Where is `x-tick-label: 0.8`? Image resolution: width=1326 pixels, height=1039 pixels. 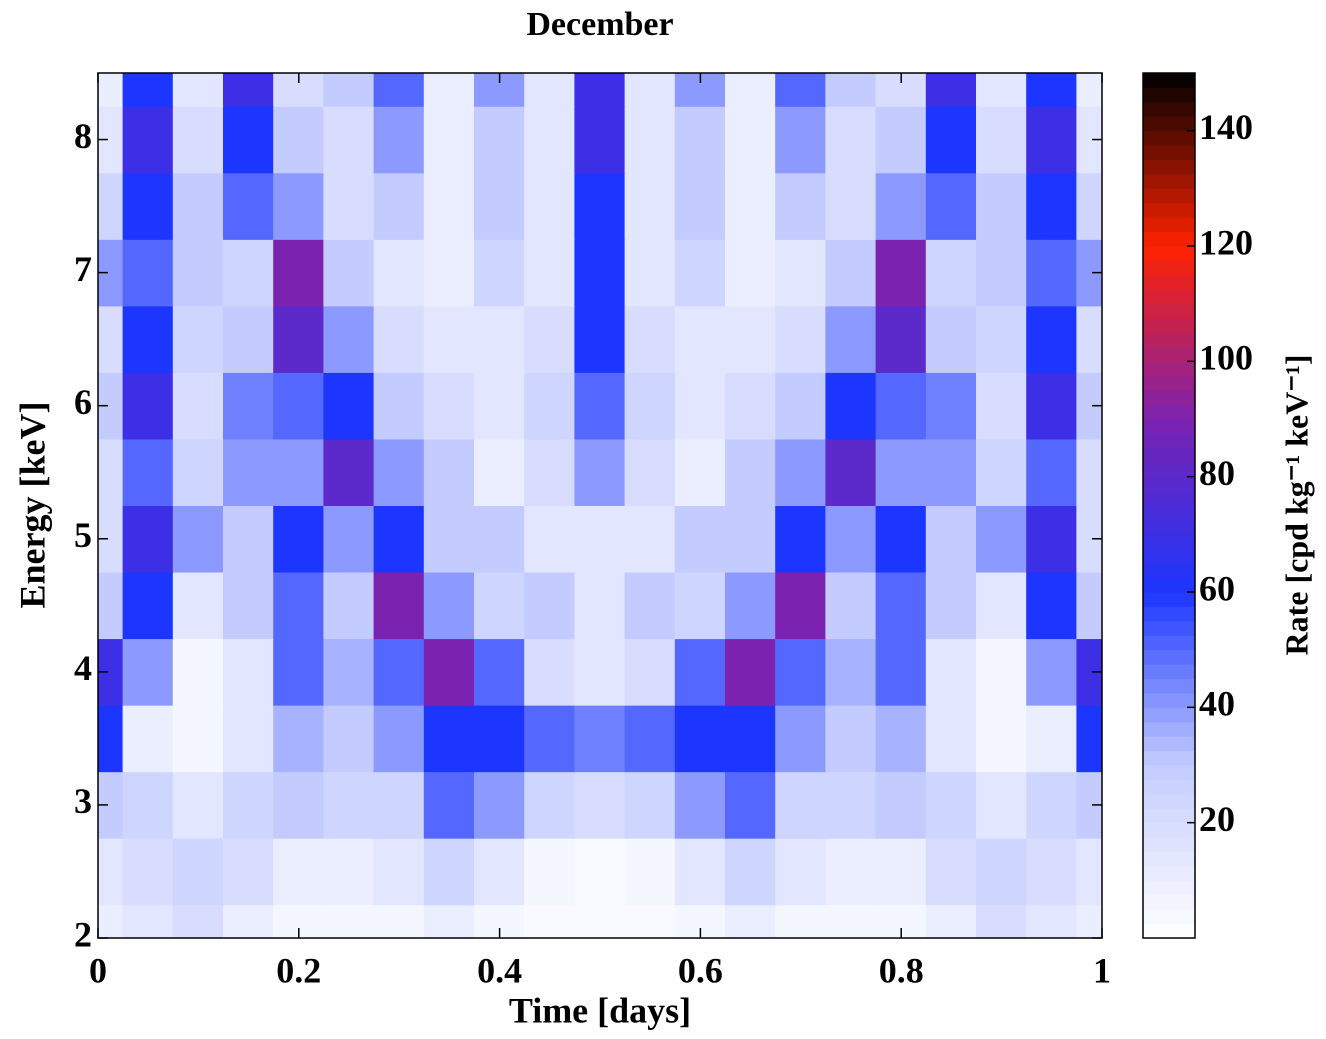 x-tick-label: 0.8 is located at coordinates (901, 970).